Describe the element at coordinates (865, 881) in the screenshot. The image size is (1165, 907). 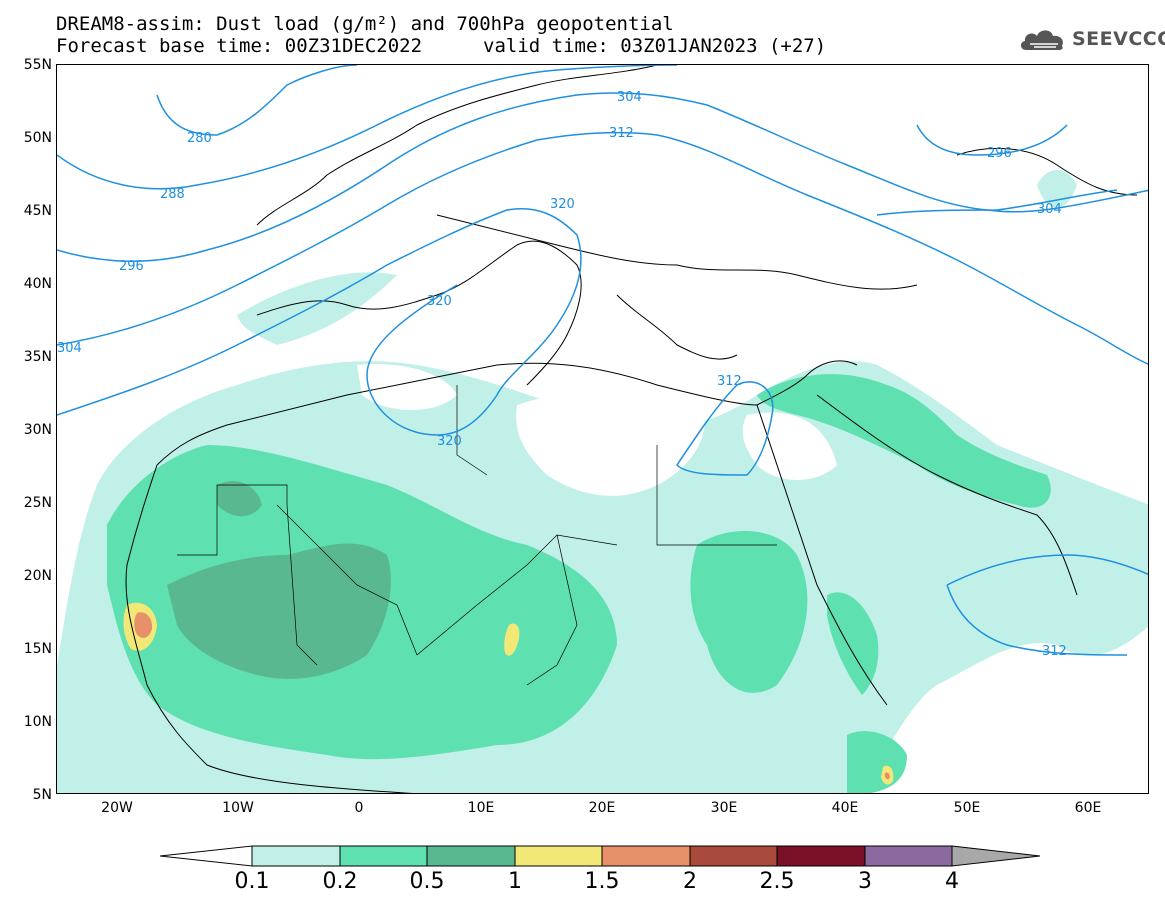
I see `colorbar-tick-label: 3` at that location.